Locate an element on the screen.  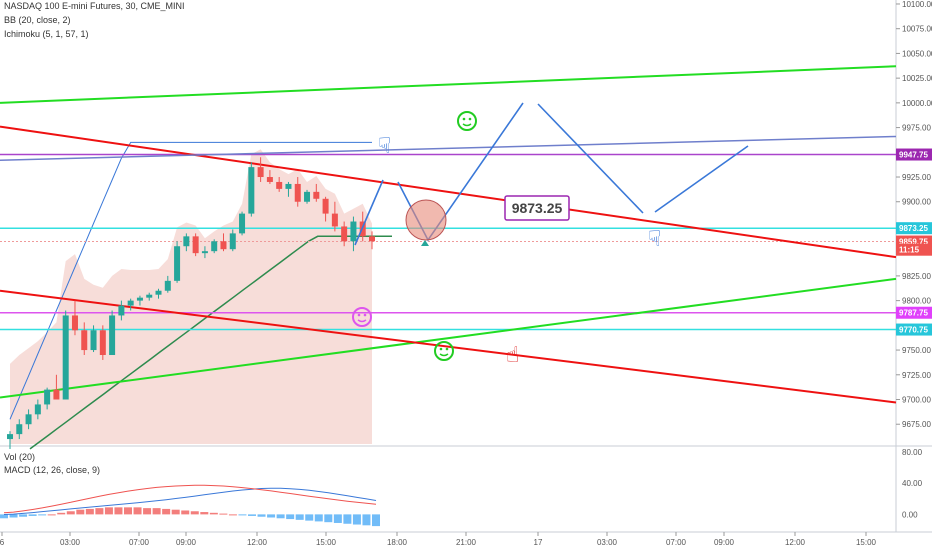
price-axis-badge-text: 9770.75 is located at coordinates (913, 330).